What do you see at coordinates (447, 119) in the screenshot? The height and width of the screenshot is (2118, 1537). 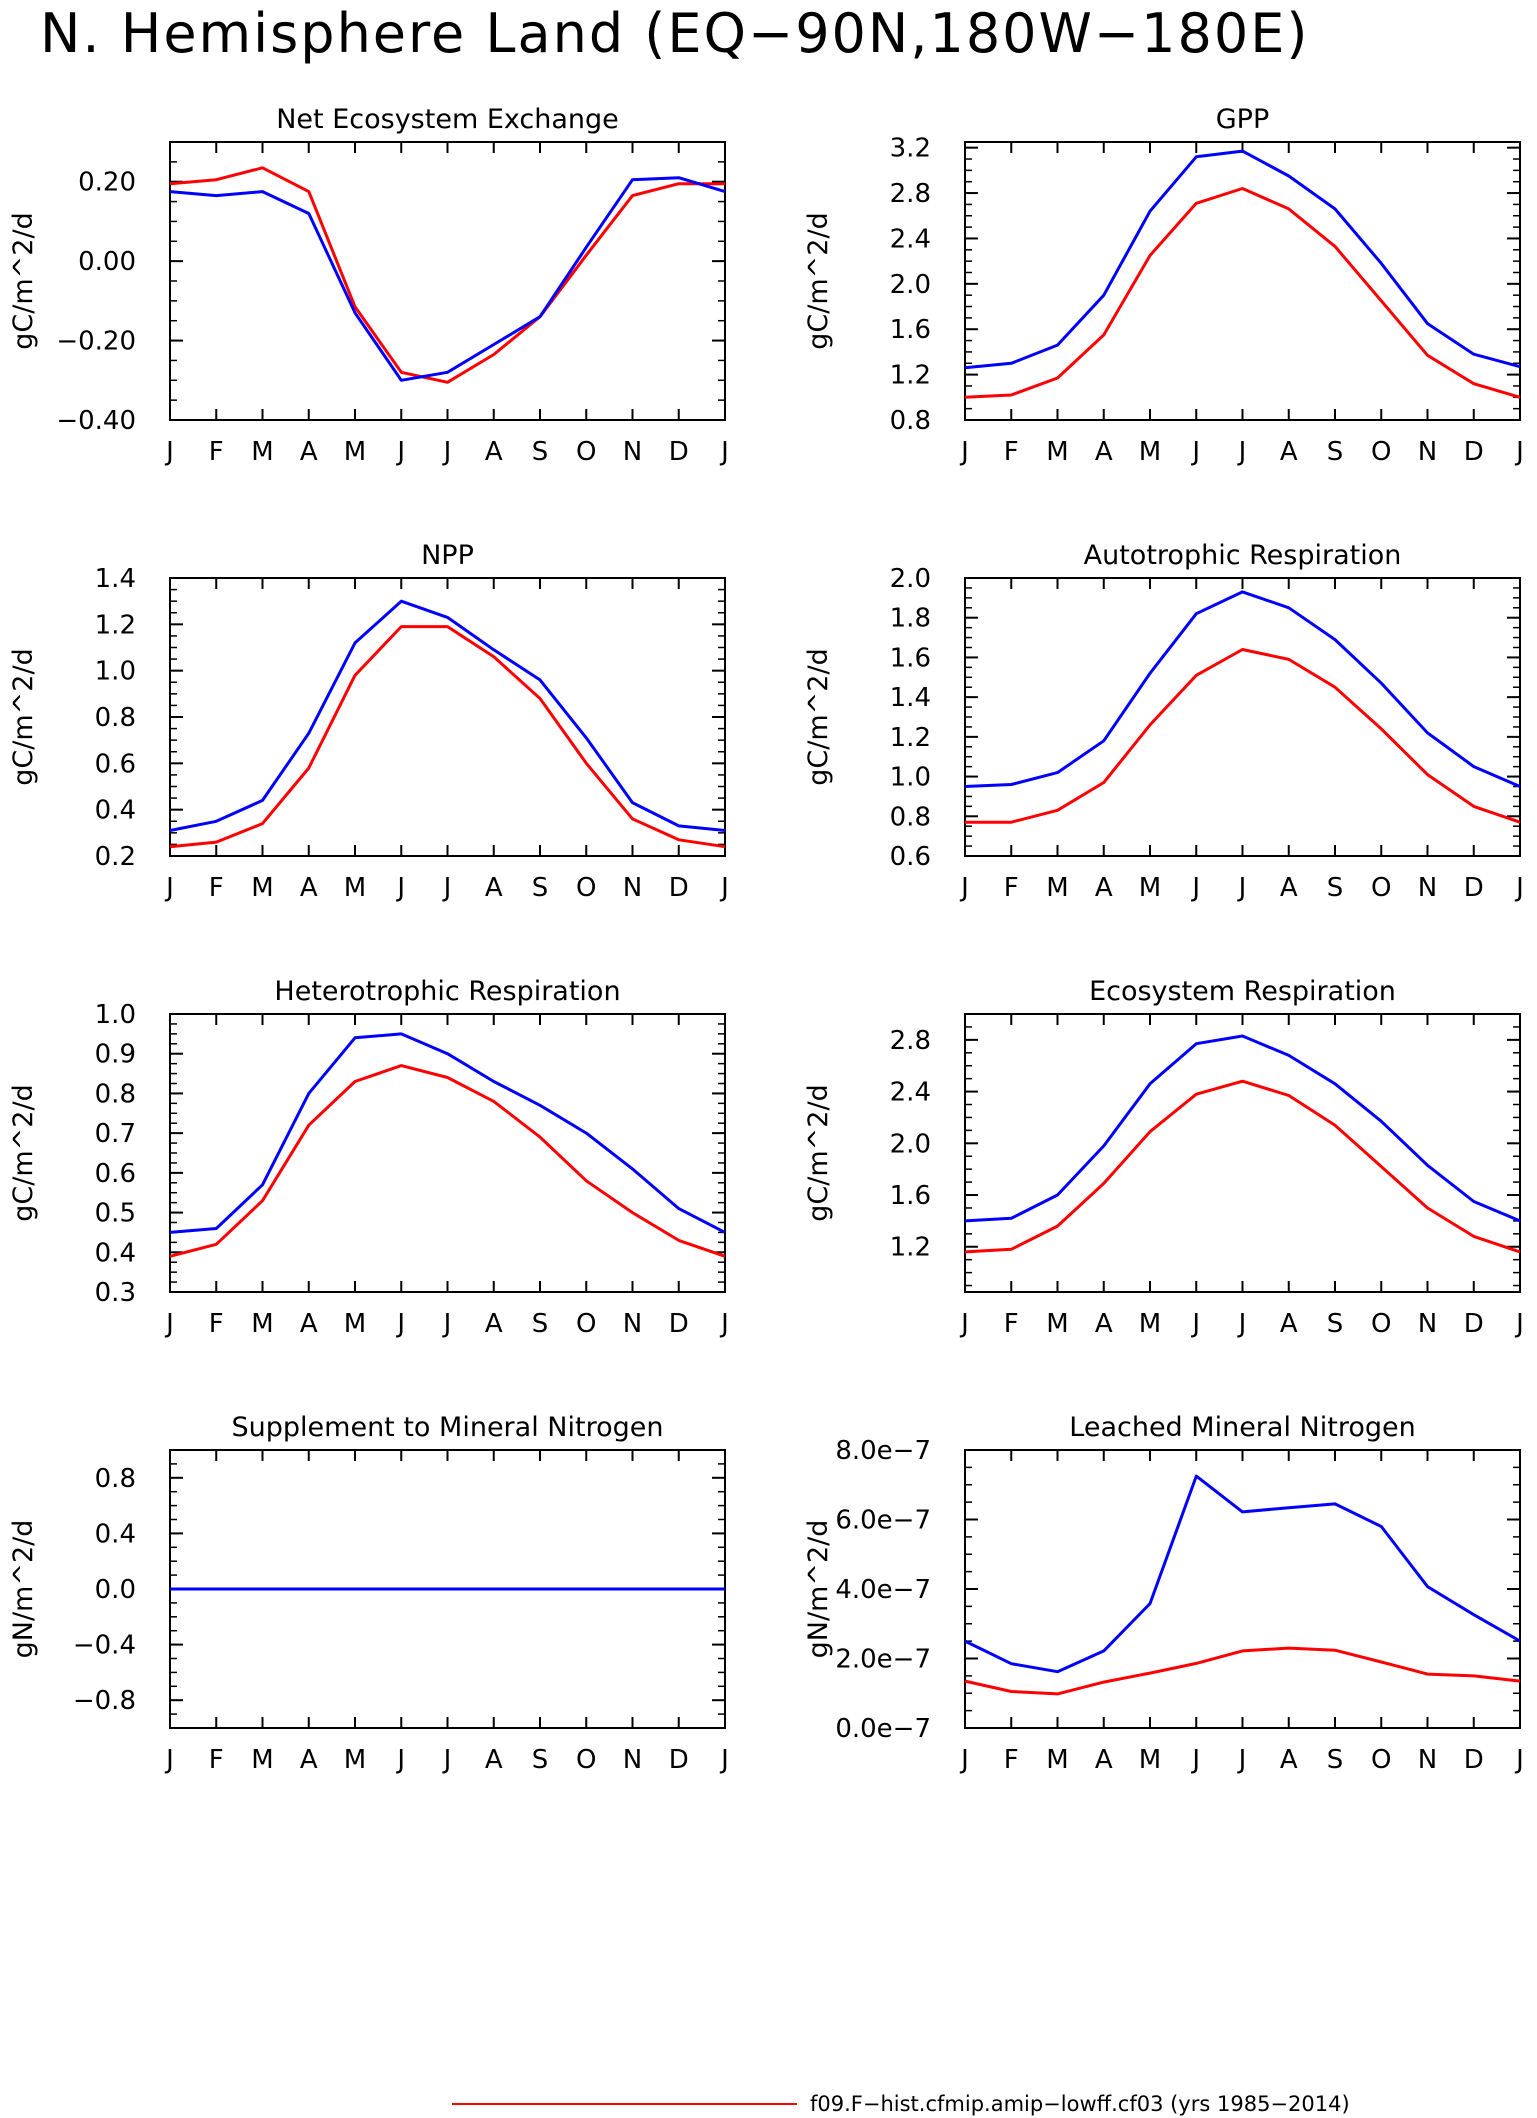 I see `panel-title: Net Ecosystem Exchange` at bounding box center [447, 119].